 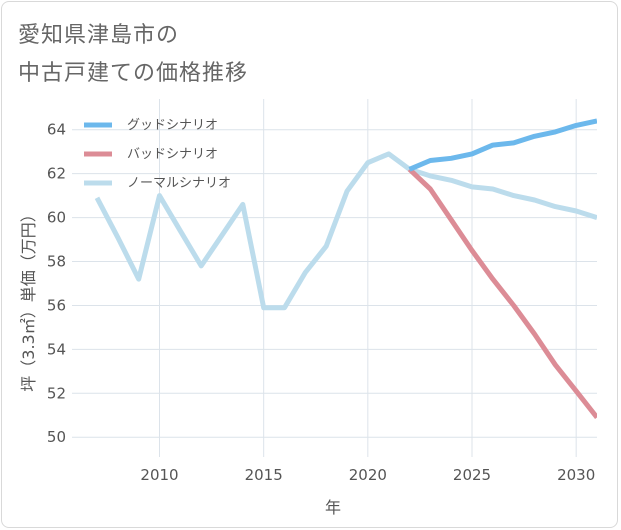 What do you see at coordinates (179, 183) in the screenshot?
I see `legend-label: ノーマルシナリオ` at bounding box center [179, 183].